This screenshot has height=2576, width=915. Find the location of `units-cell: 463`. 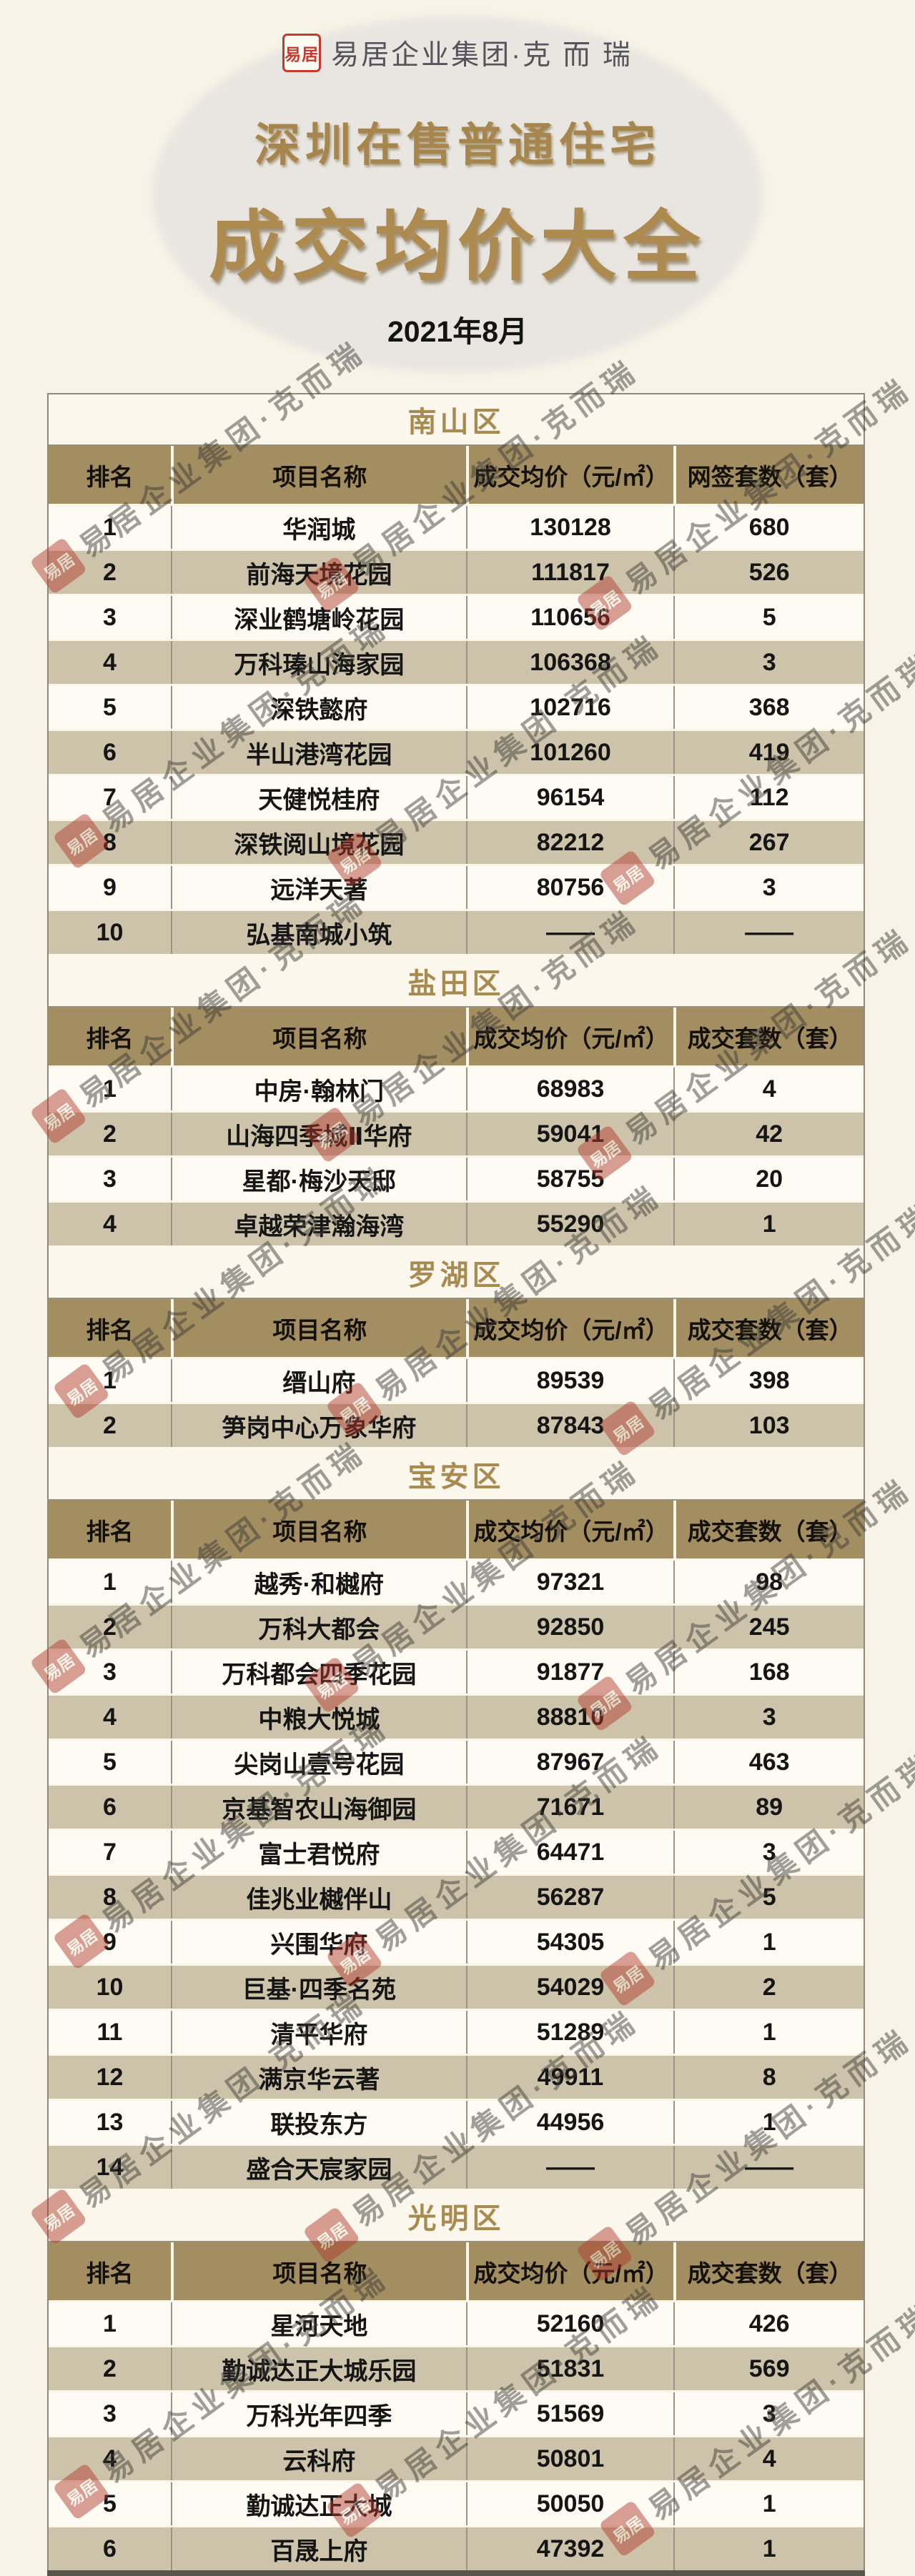

units-cell: 463 is located at coordinates (768, 1762).